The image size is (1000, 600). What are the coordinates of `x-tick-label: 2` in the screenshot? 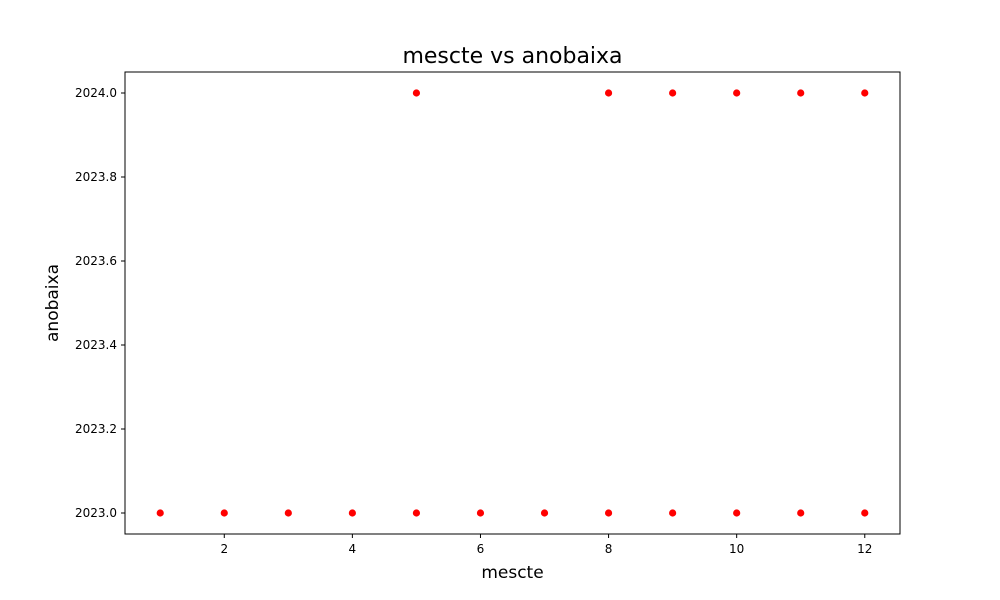 It's located at (224, 549).